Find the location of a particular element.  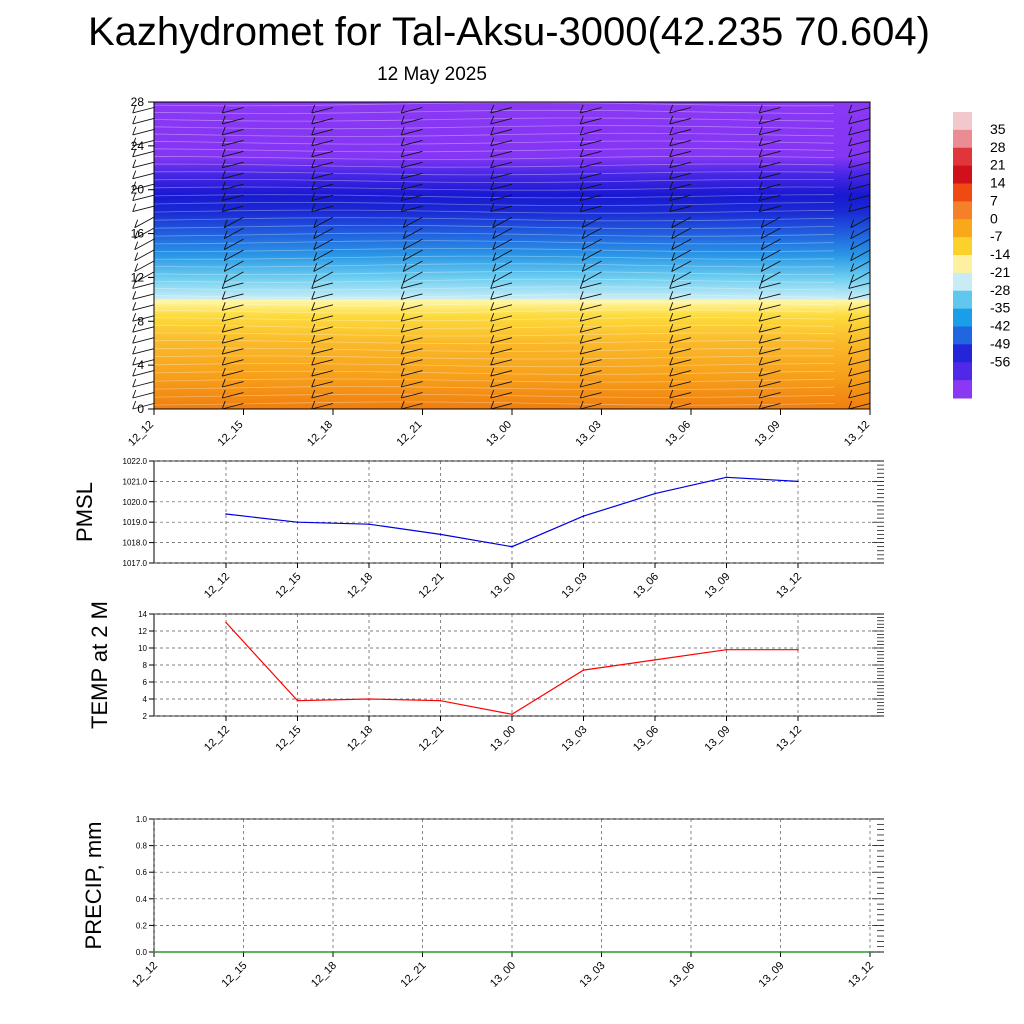

x-tick-label: 13_00 is located at coordinates (503, 586).